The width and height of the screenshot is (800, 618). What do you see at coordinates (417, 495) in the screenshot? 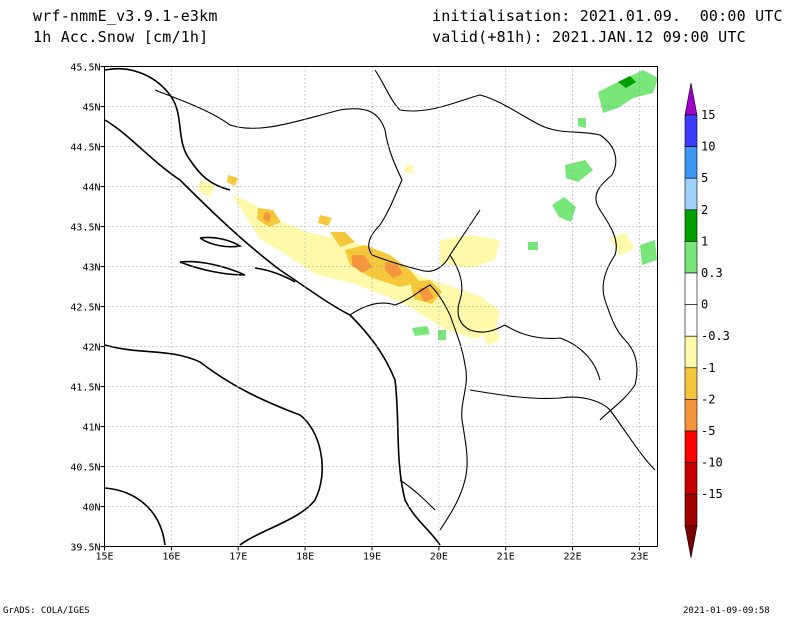
I see `border-greece-albania` at bounding box center [417, 495].